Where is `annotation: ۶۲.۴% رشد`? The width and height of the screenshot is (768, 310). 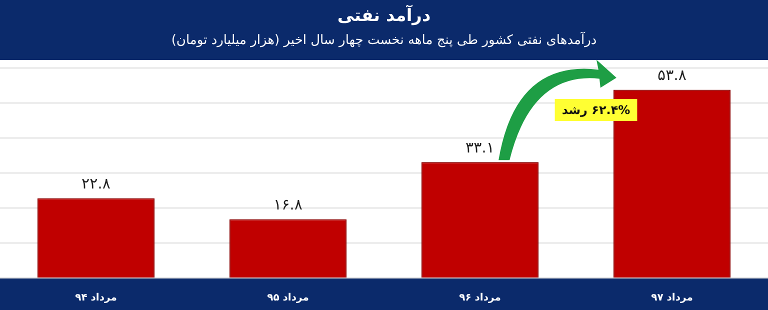
annotation: ۶۲.۴% رشد is located at coordinates (596, 110).